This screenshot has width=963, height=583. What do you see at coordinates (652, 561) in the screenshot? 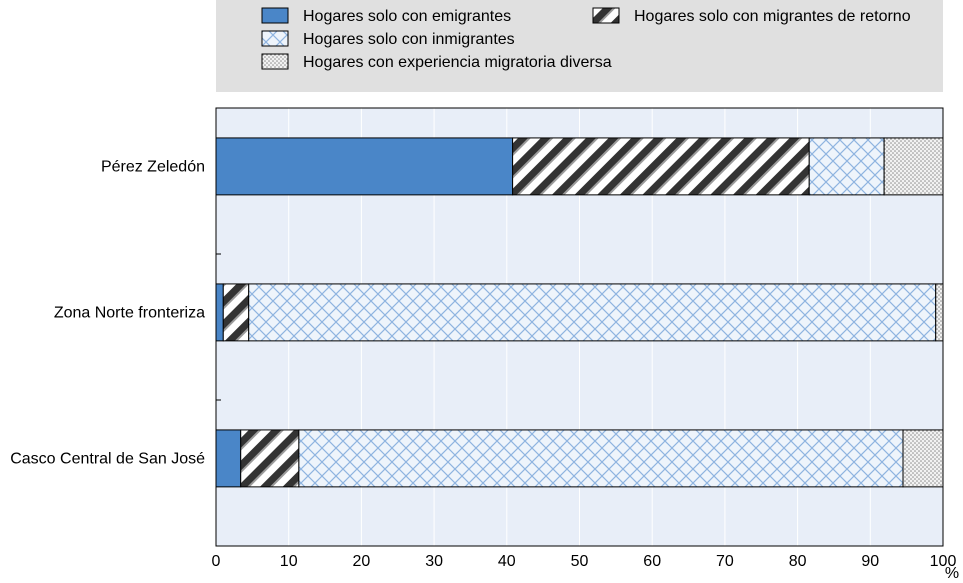
I see `x-tick-label: 60` at bounding box center [652, 561].